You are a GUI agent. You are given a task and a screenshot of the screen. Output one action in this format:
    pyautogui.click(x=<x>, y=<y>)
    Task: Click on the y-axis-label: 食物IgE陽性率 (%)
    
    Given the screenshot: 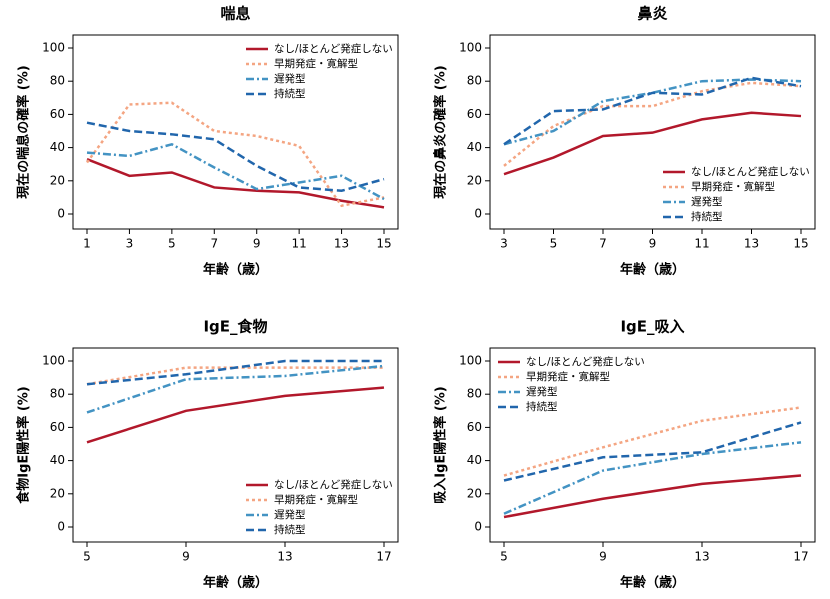 What is the action you would take?
    pyautogui.click(x=24, y=444)
    